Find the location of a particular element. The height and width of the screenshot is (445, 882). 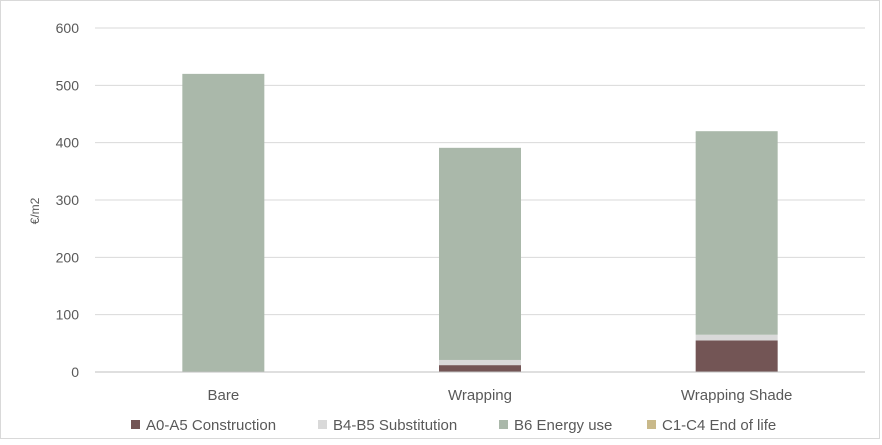

legend-label: B6 Energy use is located at coordinates (563, 425).